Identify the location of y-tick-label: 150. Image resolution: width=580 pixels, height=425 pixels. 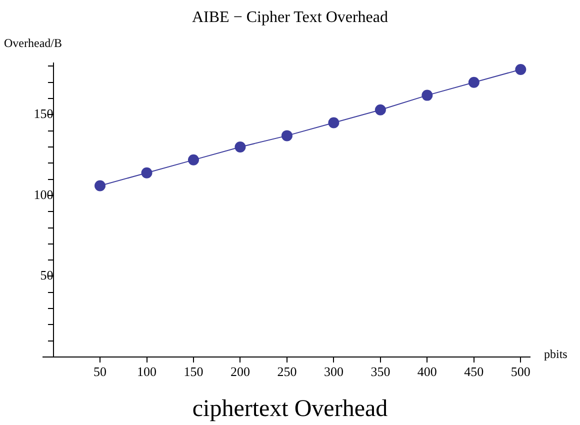
(44, 114).